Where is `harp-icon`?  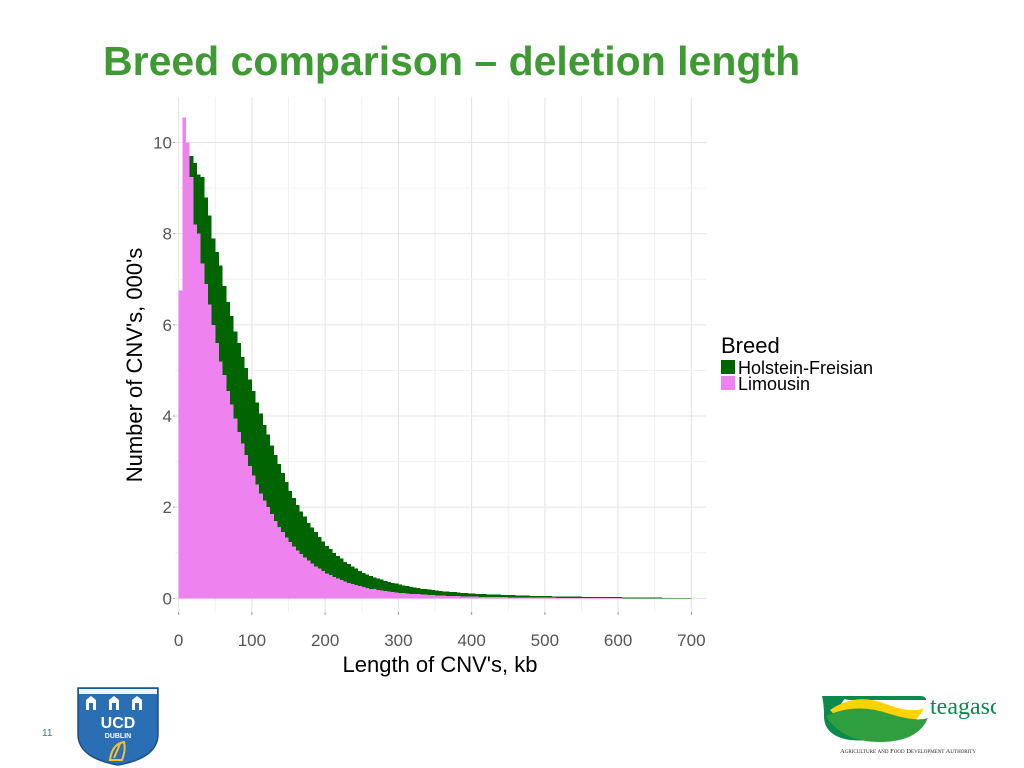 harp-icon is located at coordinates (117, 750).